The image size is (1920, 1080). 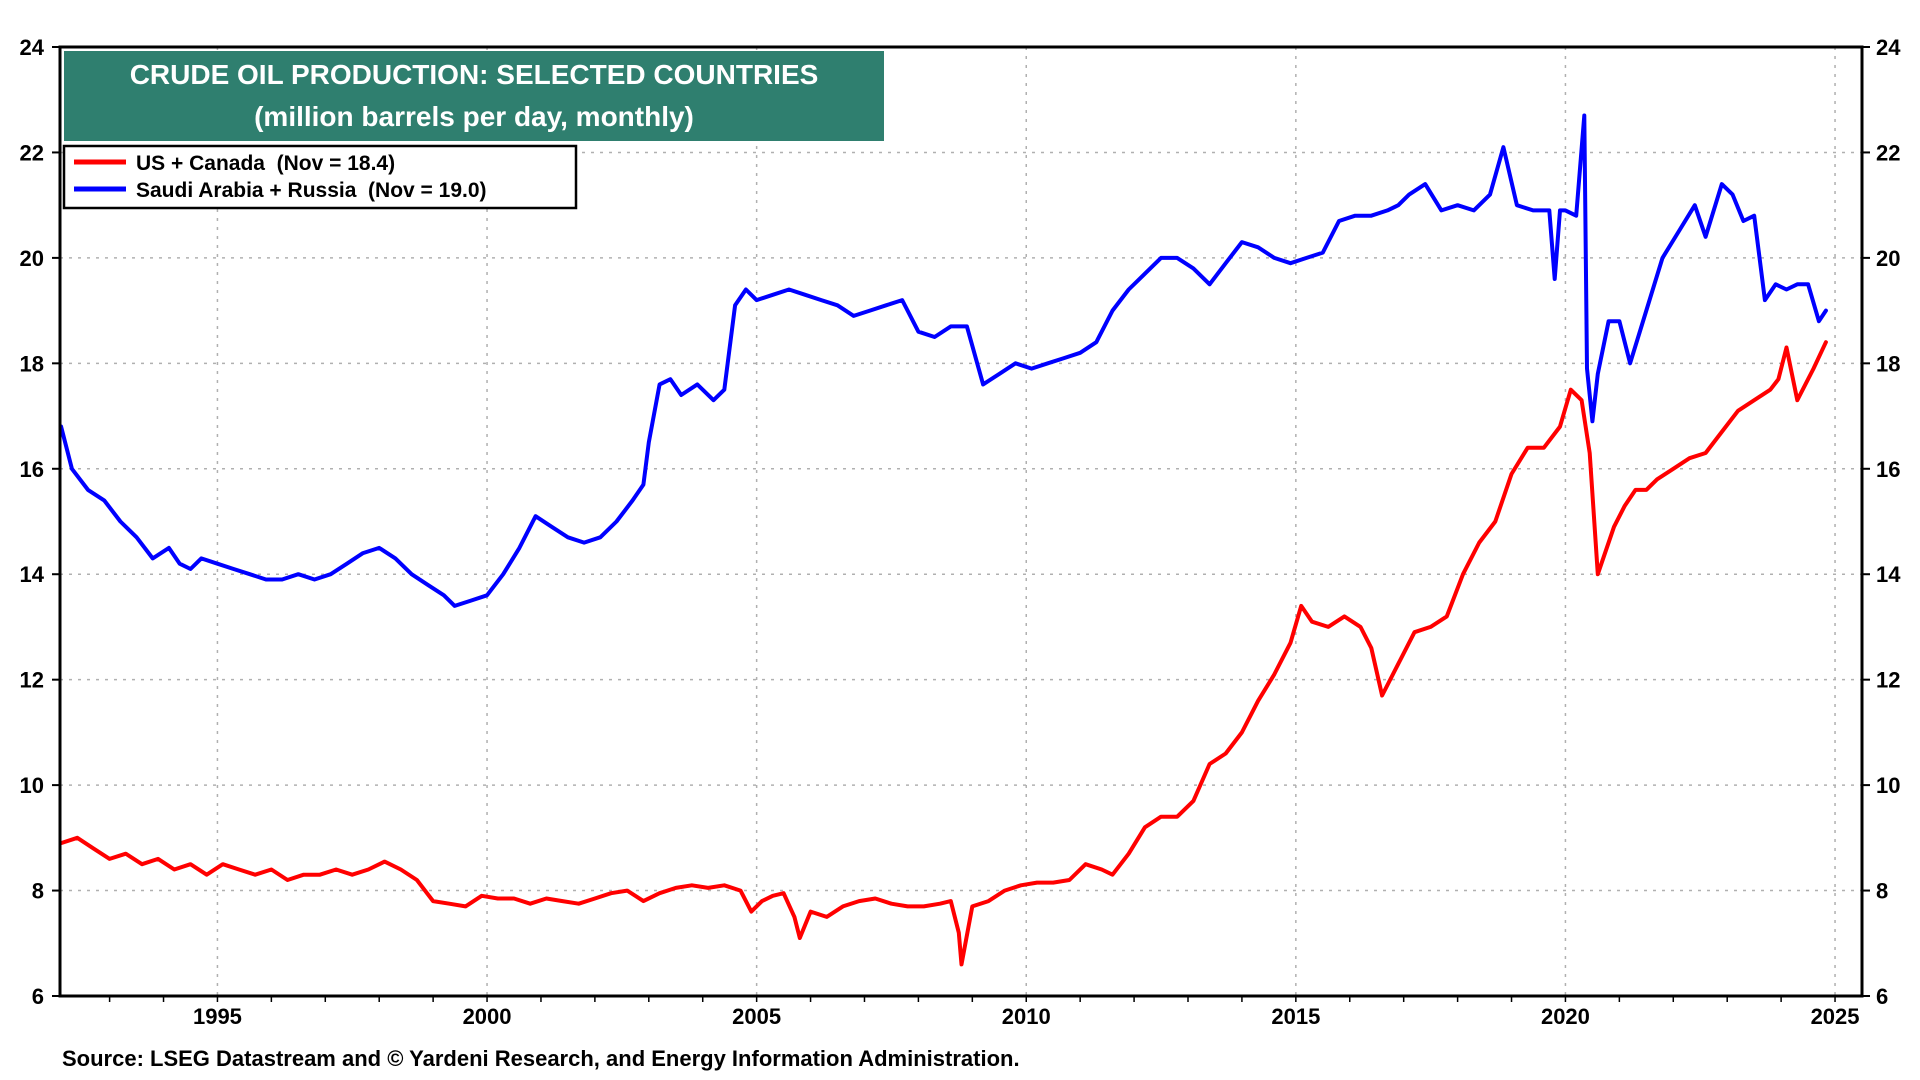 I want to click on y-tick-label-left: 6, so click(x=38, y=996).